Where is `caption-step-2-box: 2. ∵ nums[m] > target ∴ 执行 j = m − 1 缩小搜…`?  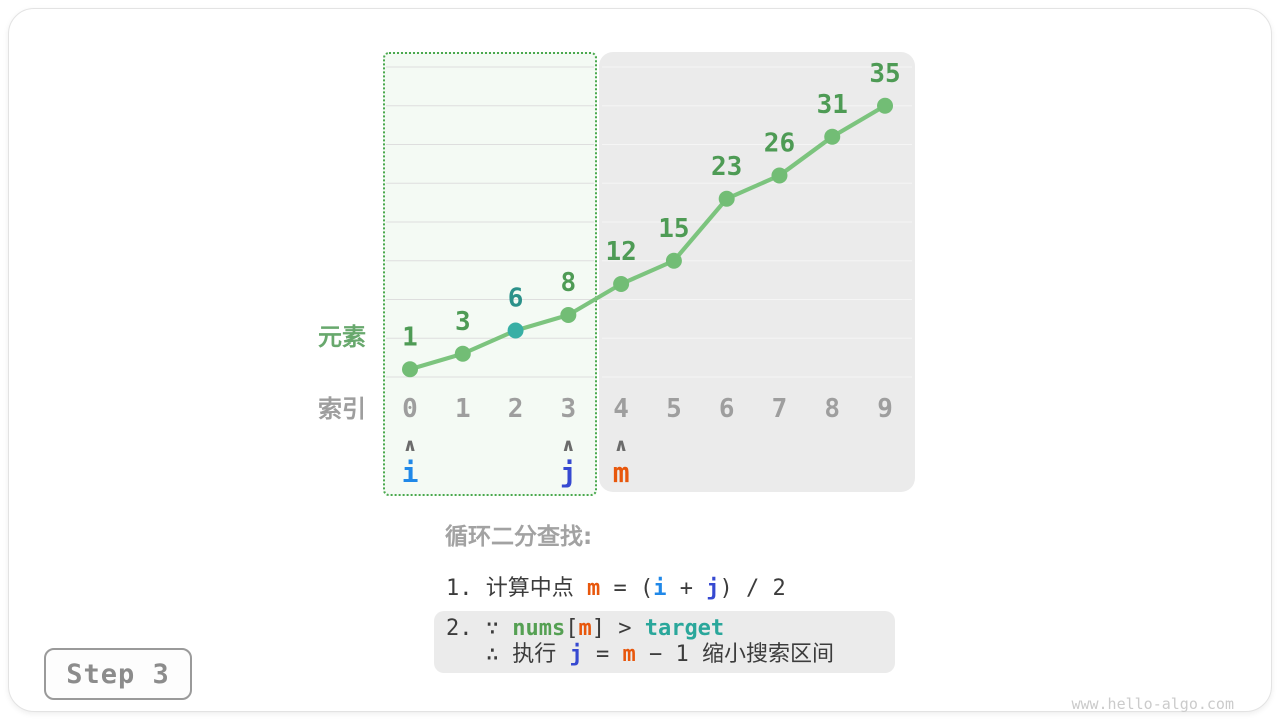
caption-step-2-box: 2. ∵ nums[m] > target ∴ 执行 j = m − 1 缩小搜… is located at coordinates (664, 642).